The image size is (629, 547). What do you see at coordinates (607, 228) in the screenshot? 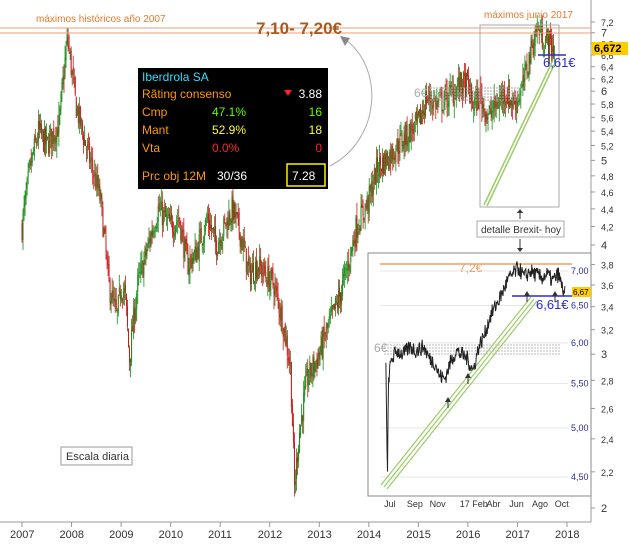
I see `y-tick-label: 4,2` at bounding box center [607, 228].